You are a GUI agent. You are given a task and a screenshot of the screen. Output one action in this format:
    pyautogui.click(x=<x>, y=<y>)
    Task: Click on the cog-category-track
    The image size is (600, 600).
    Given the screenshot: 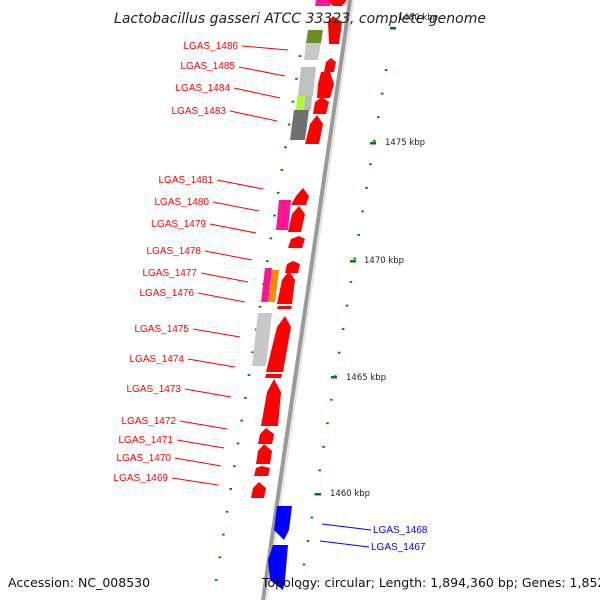 What is the action you would take?
    pyautogui.click(x=291, y=183)
    